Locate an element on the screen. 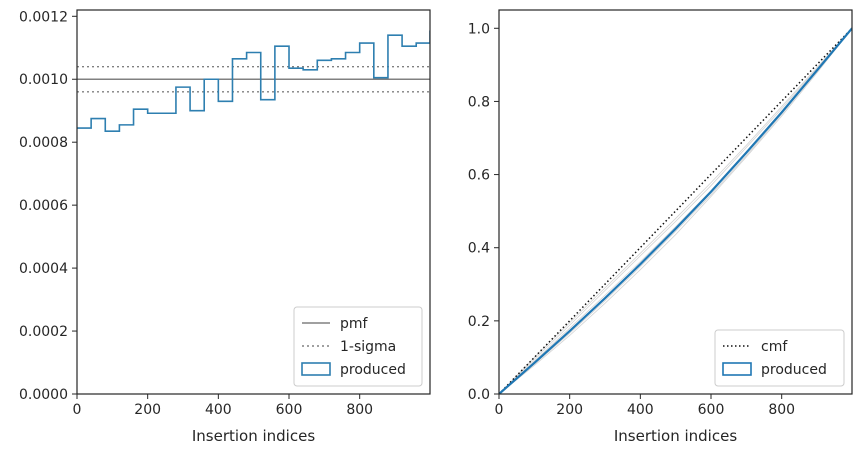 The image size is (861, 453). produced-histogram is located at coordinates (253, 81).